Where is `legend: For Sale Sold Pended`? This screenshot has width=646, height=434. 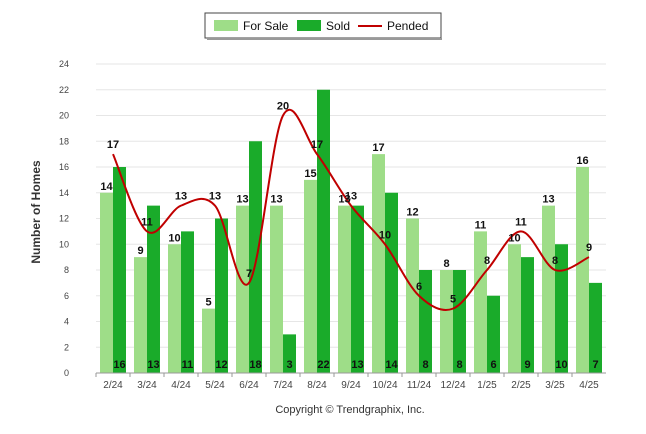
legend: For Sale Sold Pended is located at coordinates (323, 26).